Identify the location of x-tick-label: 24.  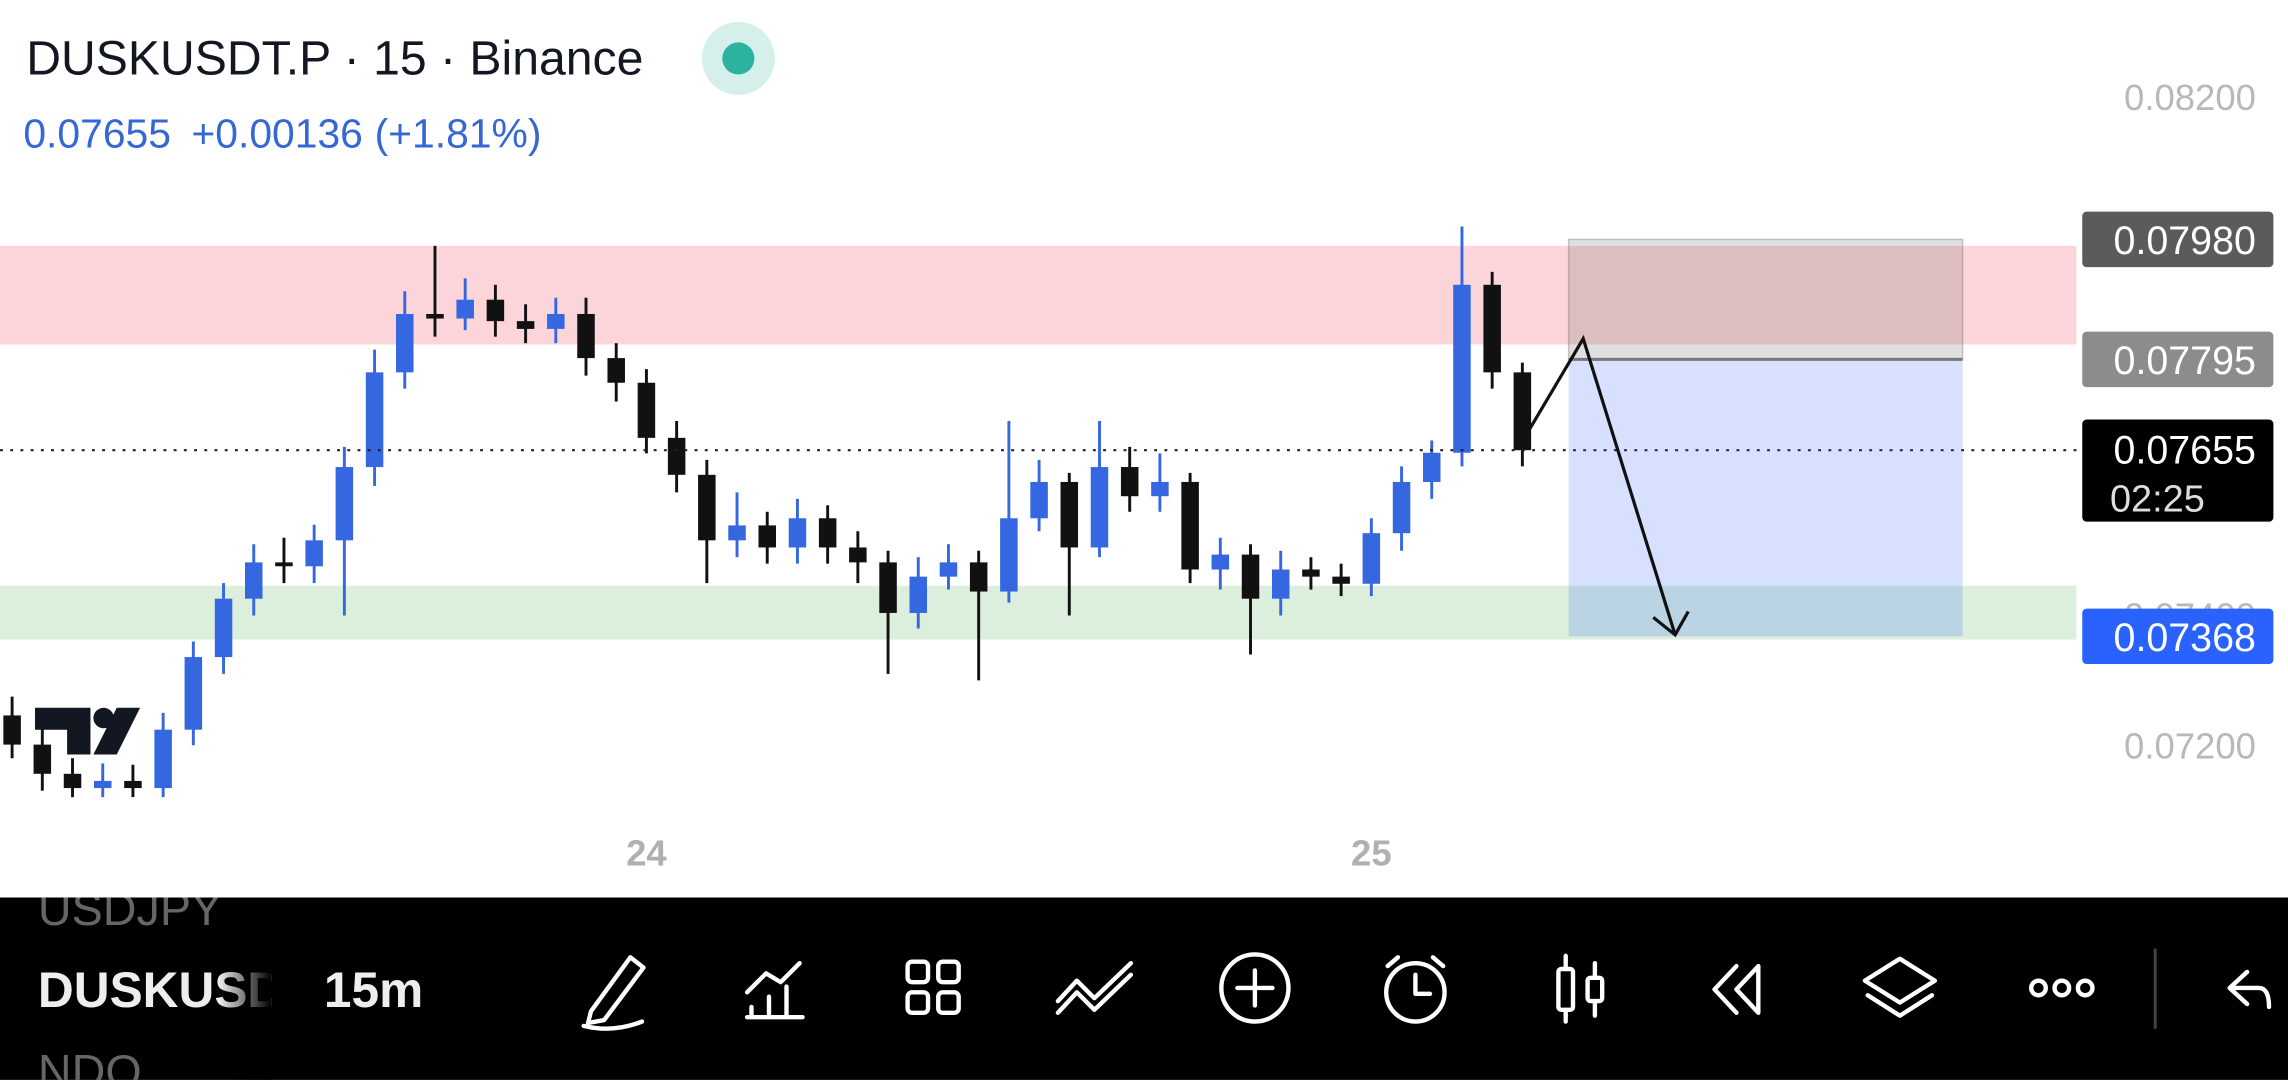
(646, 852).